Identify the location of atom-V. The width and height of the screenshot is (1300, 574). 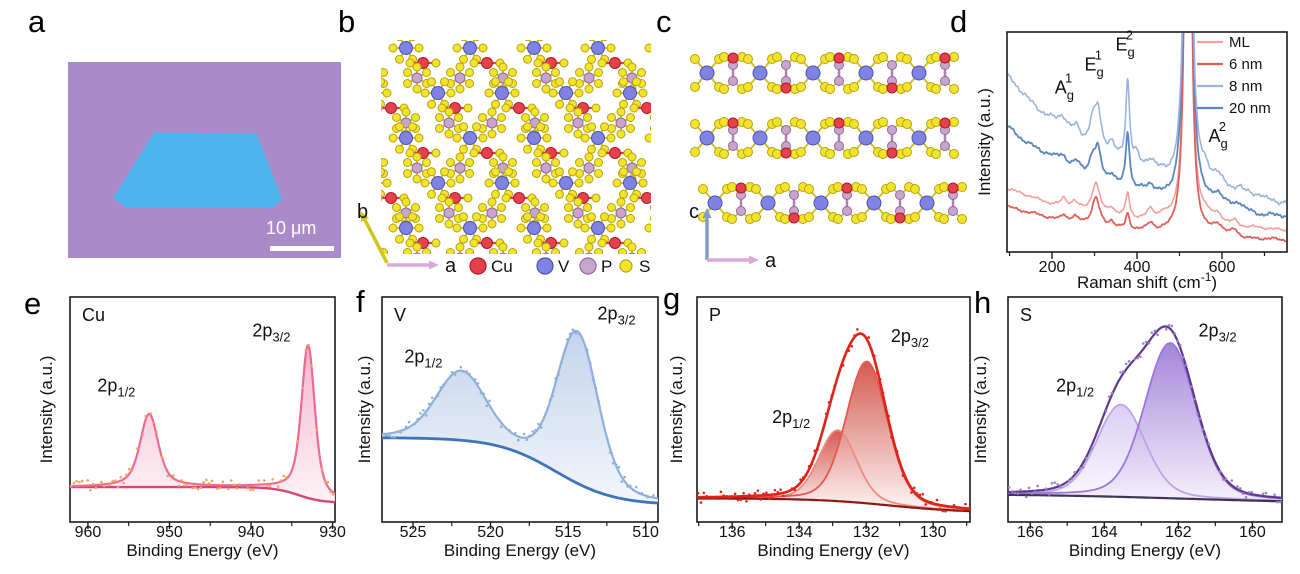
(534, 48).